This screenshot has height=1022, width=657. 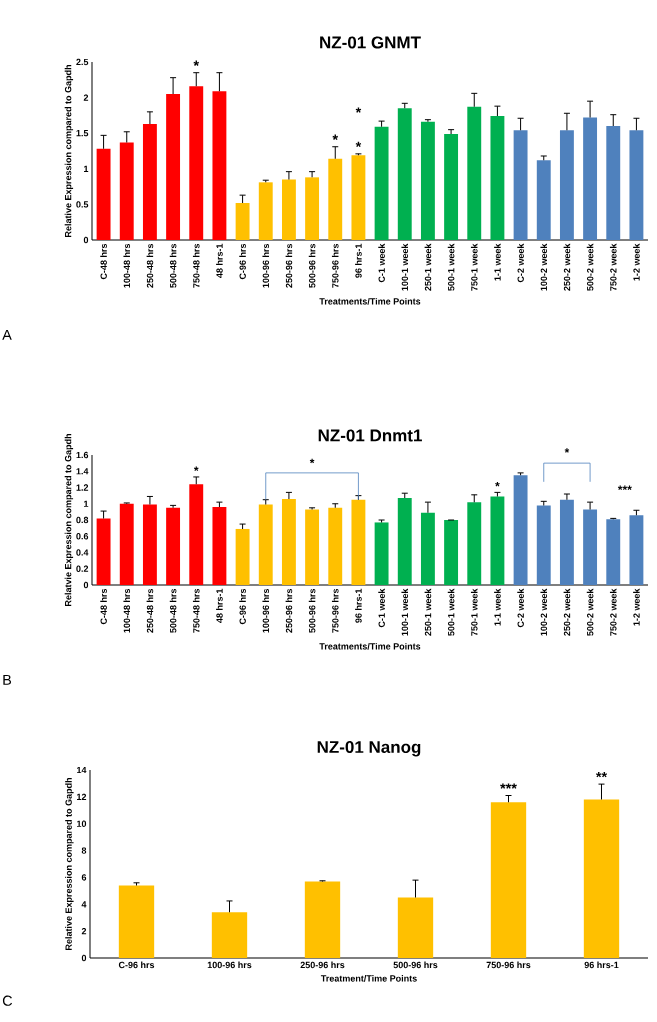 I want to click on x-tick-label: 250-2 week, so click(x=567, y=267).